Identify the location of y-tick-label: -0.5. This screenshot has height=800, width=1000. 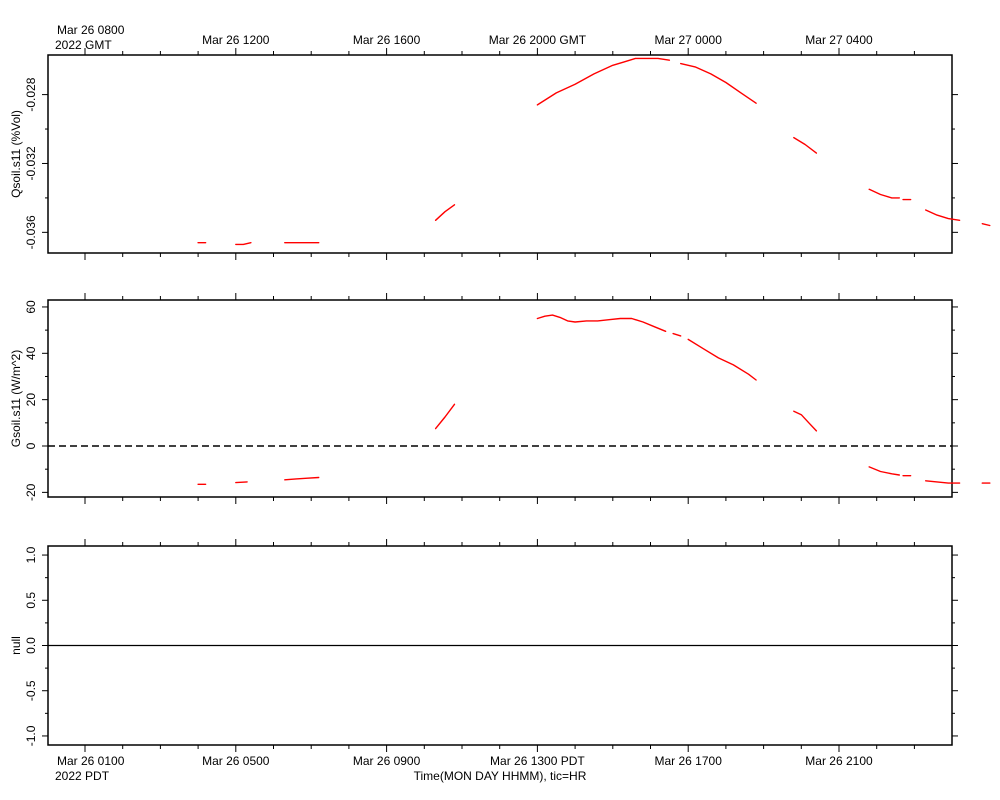
(31, 690).